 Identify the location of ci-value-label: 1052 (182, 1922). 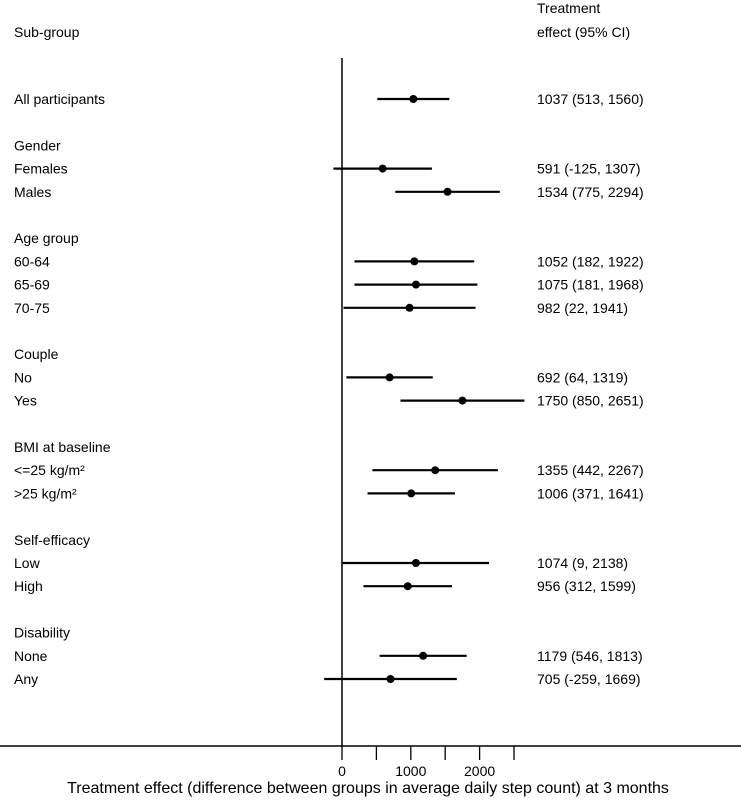
(590, 261).